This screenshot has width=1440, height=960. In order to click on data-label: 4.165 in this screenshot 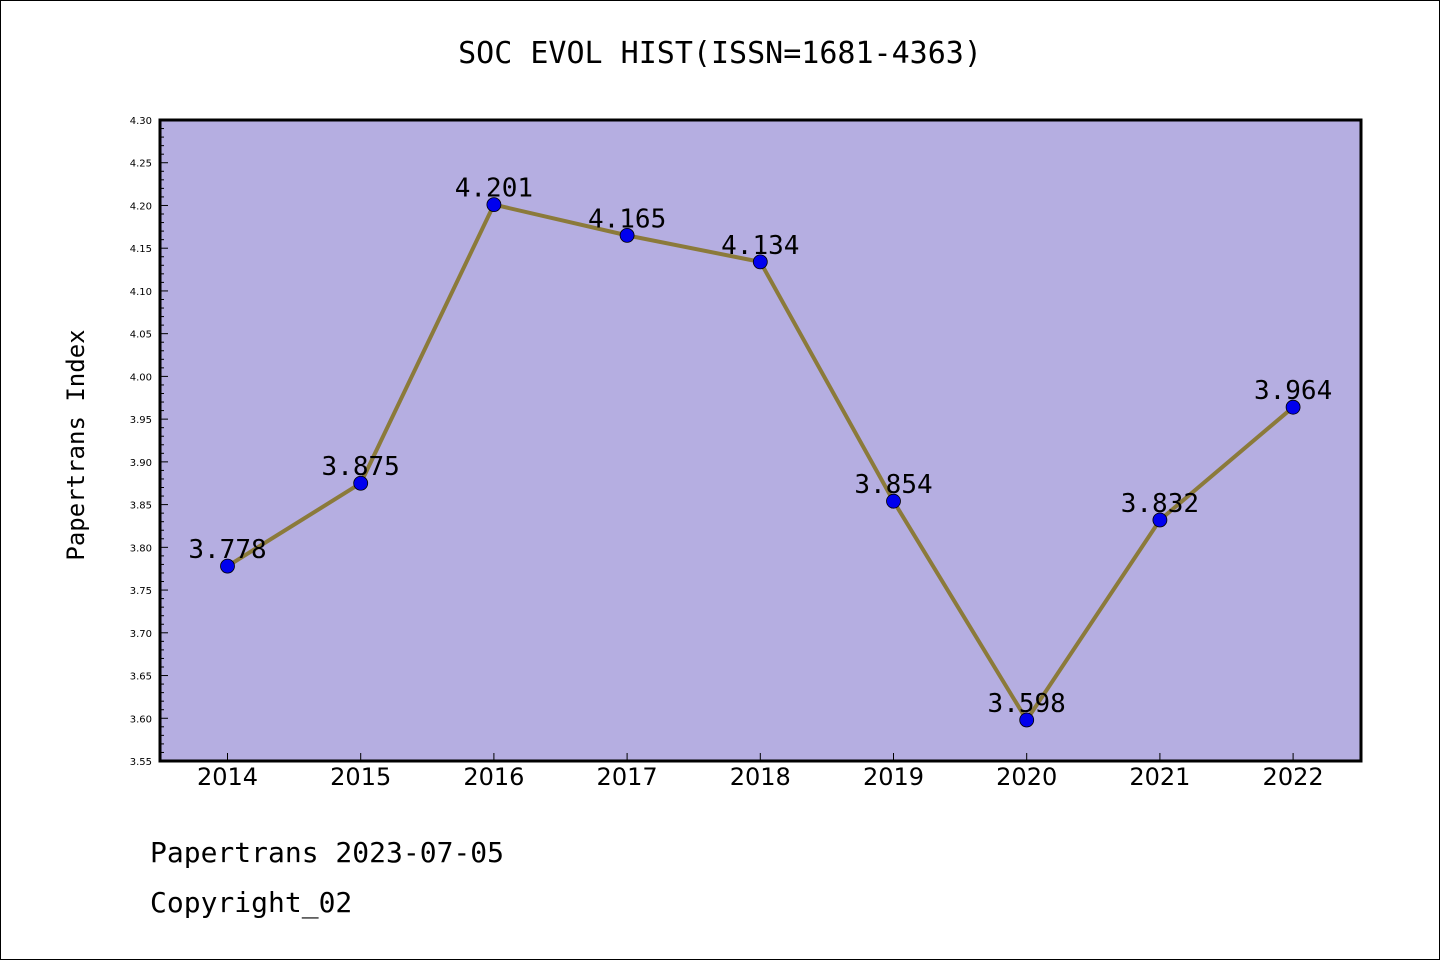, I will do `click(627, 219)`.